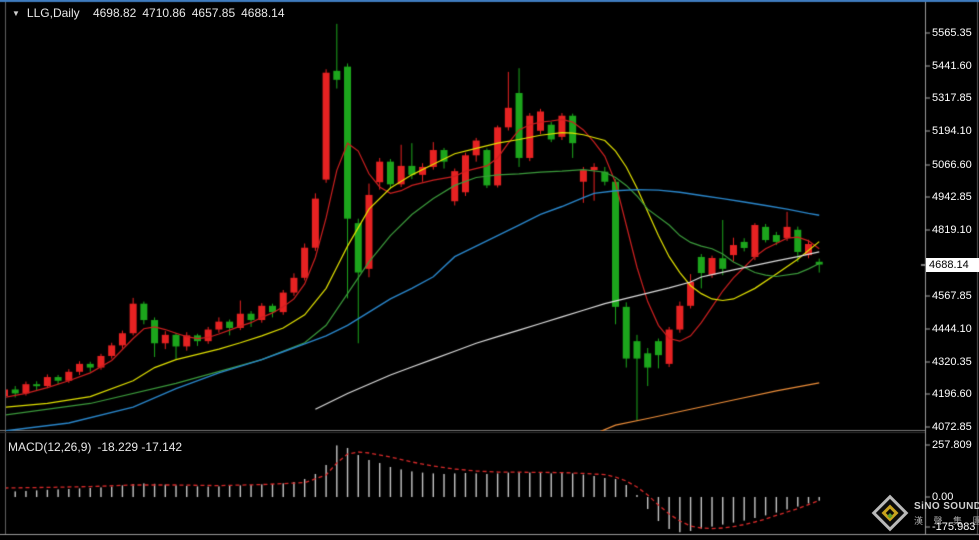 The width and height of the screenshot is (979, 540). I want to click on logo-text-cn: 漢 聲 集 團, so click(946, 521).